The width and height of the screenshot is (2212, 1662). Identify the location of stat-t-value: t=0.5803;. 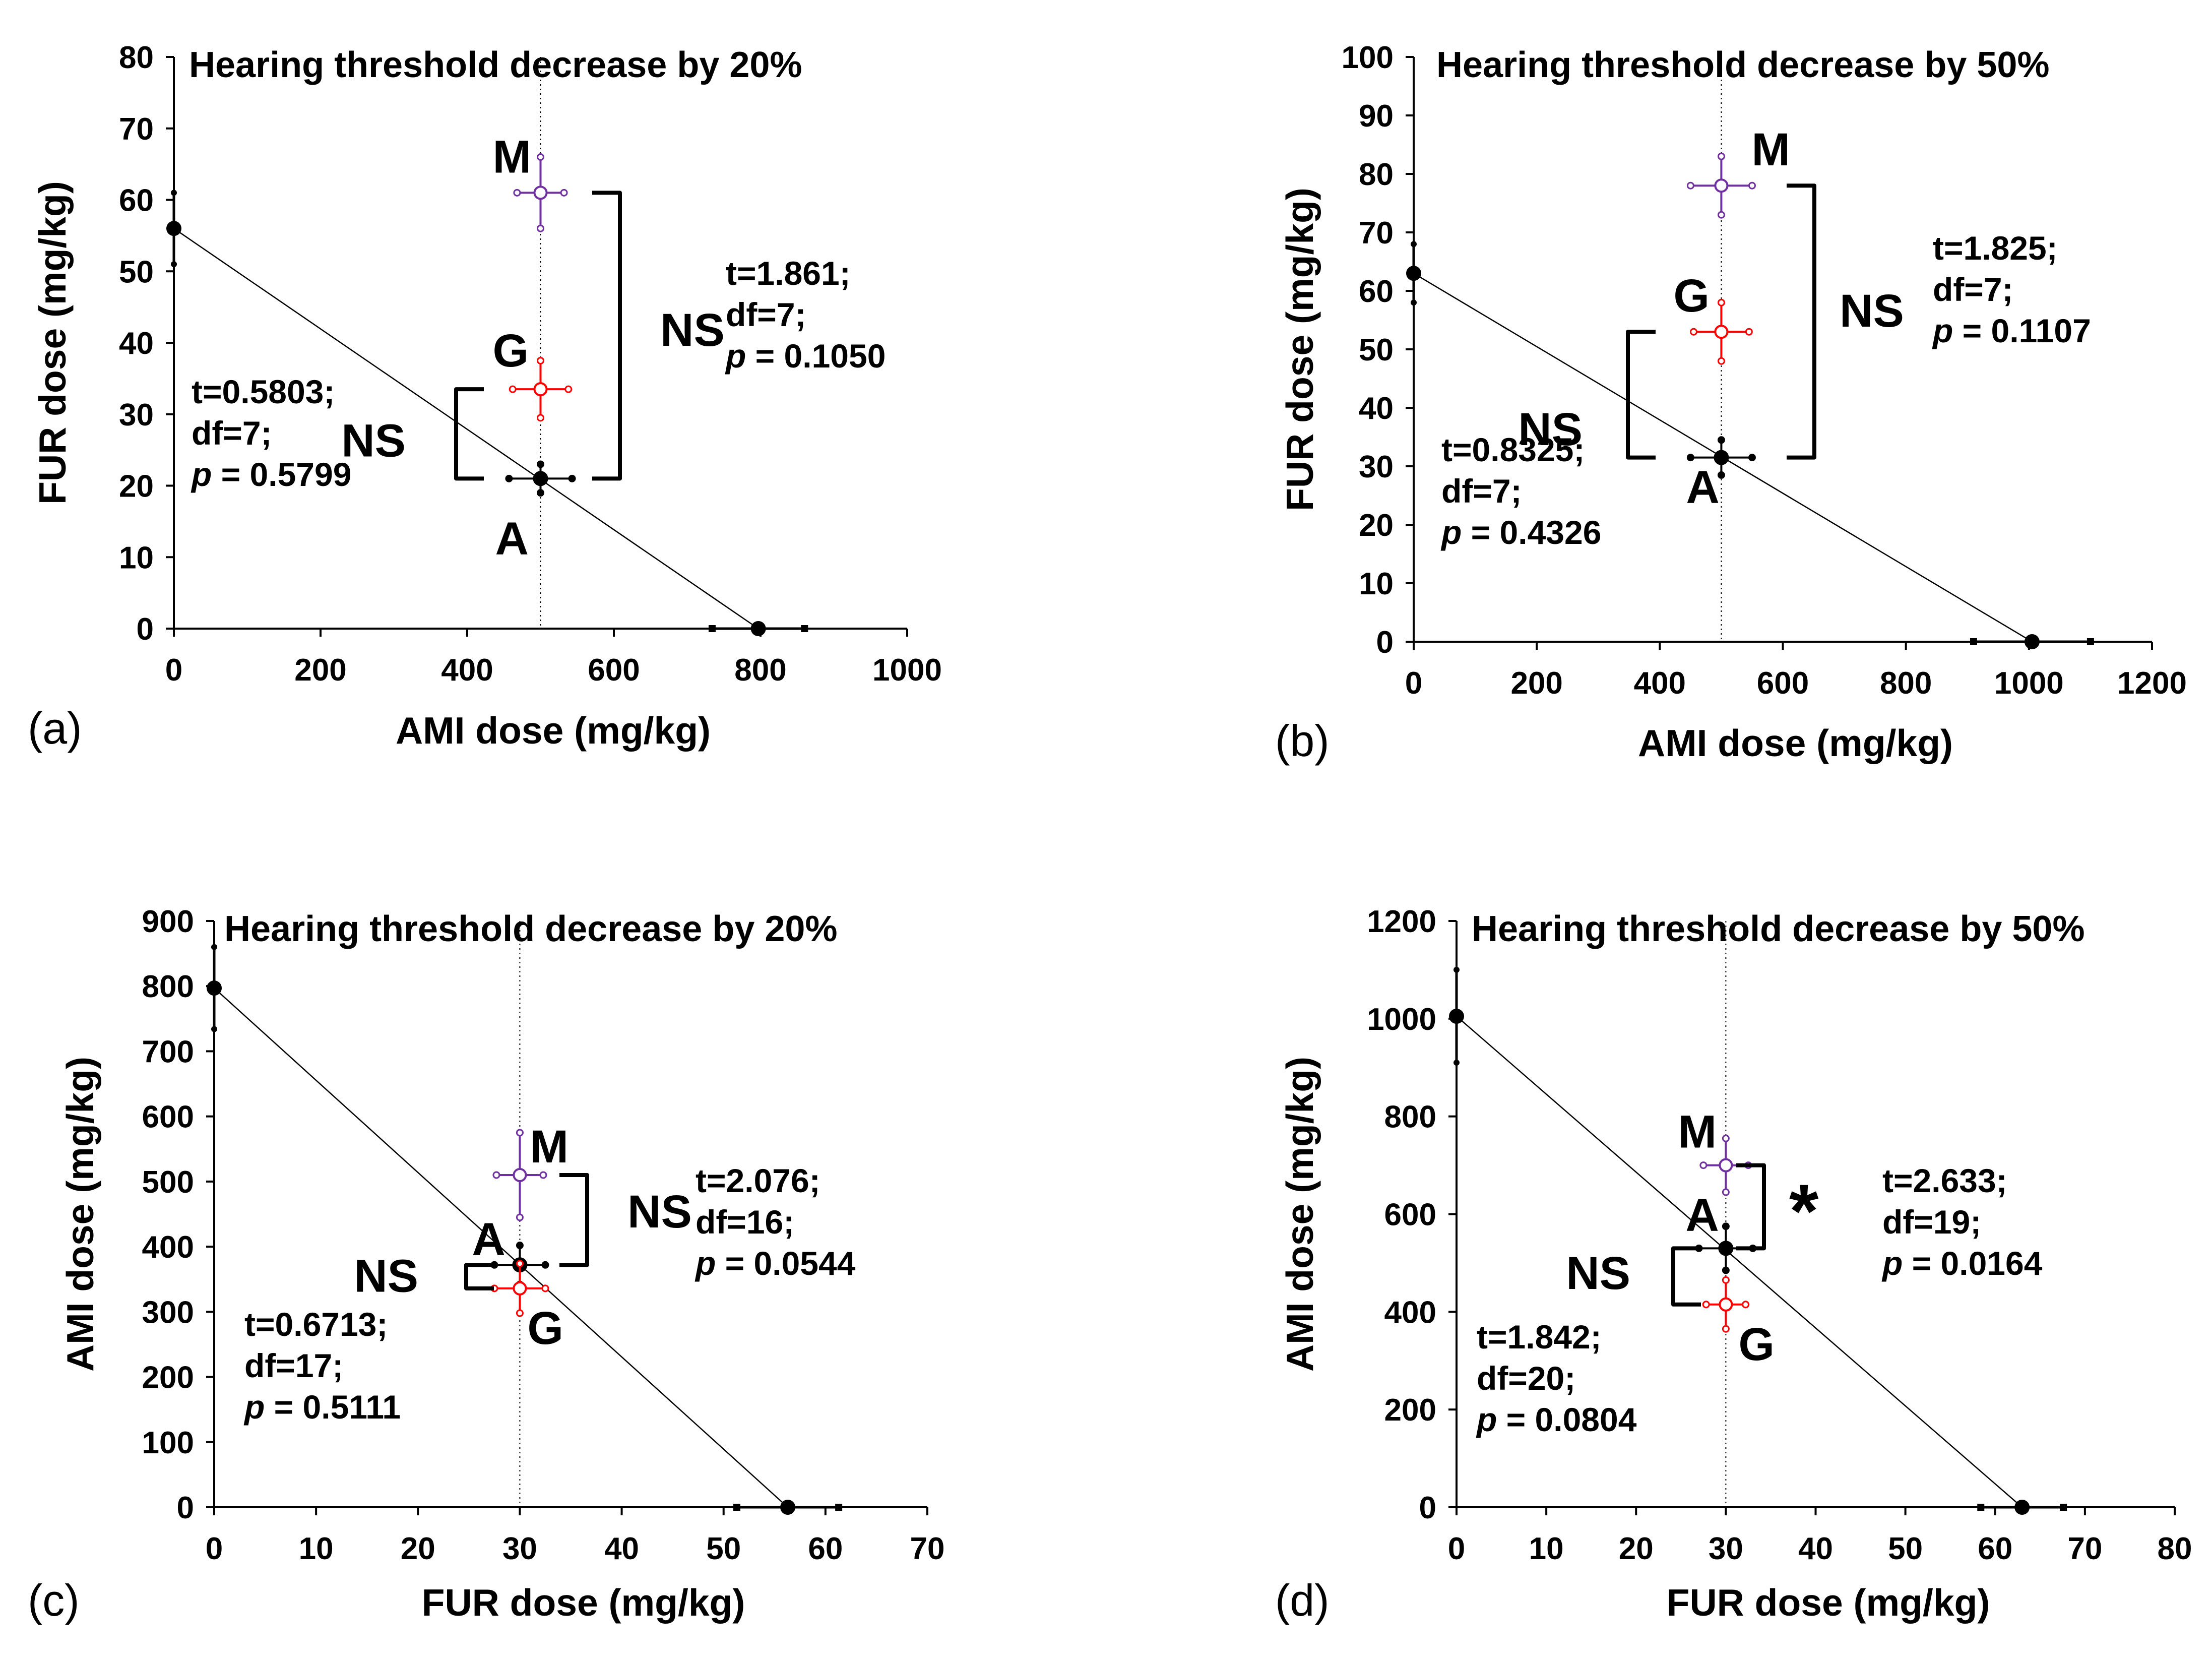
(263, 391).